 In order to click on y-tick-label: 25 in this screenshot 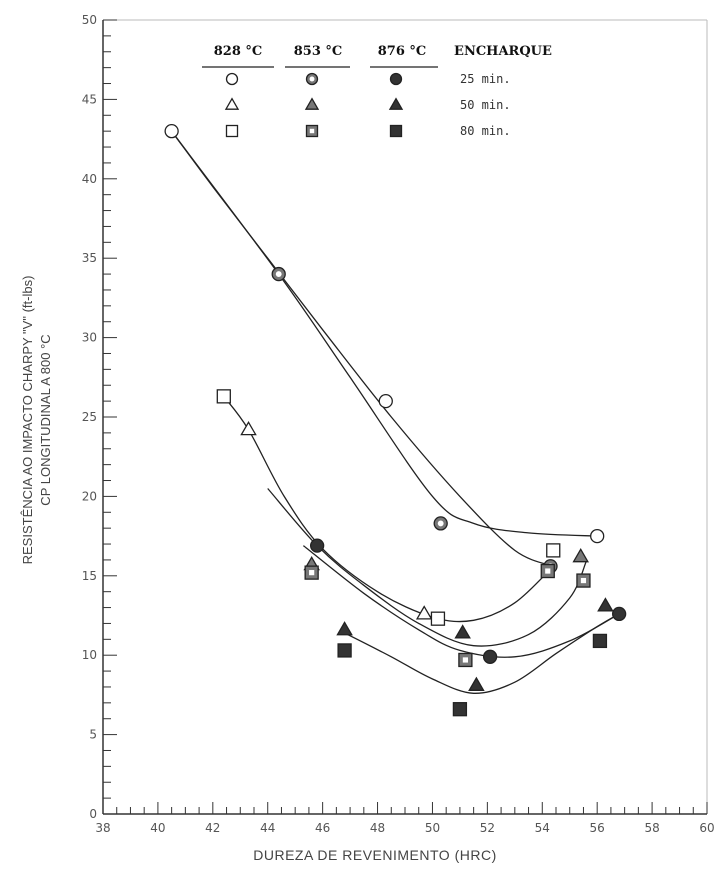, I will do `click(89, 417)`.